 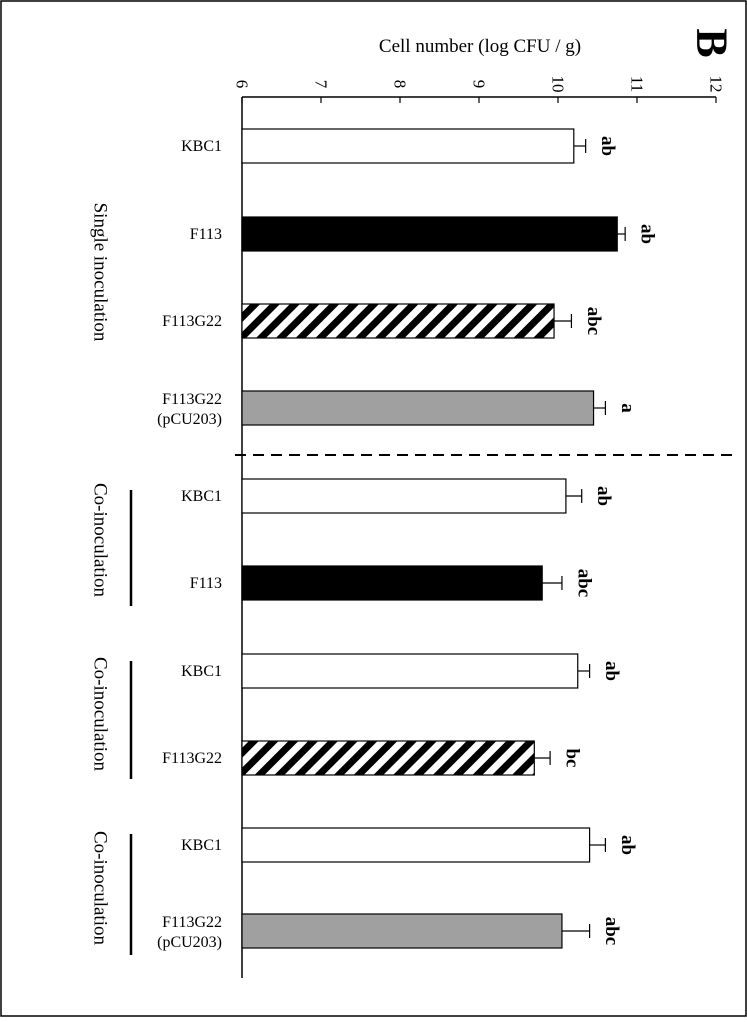 What do you see at coordinates (479, 84) in the screenshot?
I see `x-tick-label: 9` at bounding box center [479, 84].